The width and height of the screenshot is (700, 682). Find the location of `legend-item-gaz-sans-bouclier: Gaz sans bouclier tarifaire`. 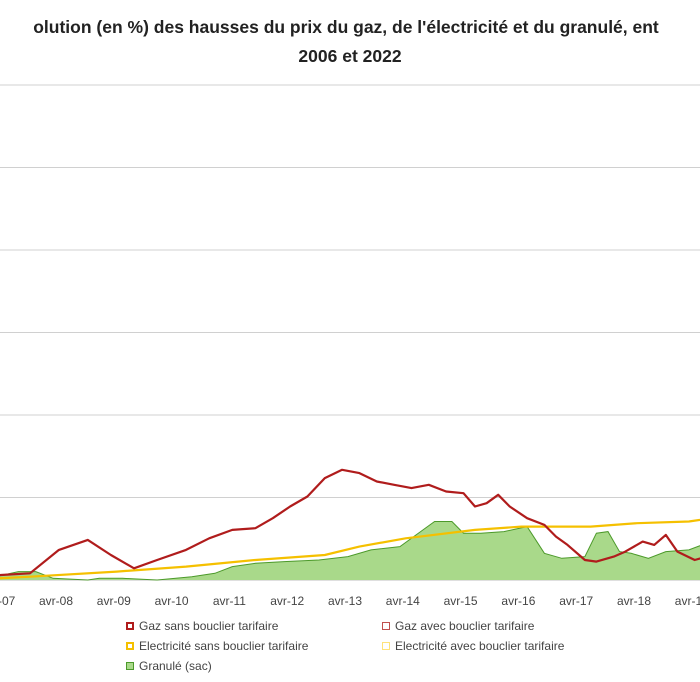

legend-item-gaz-sans-bouclier: Gaz sans bouclier tarifaire is located at coordinates (202, 626).